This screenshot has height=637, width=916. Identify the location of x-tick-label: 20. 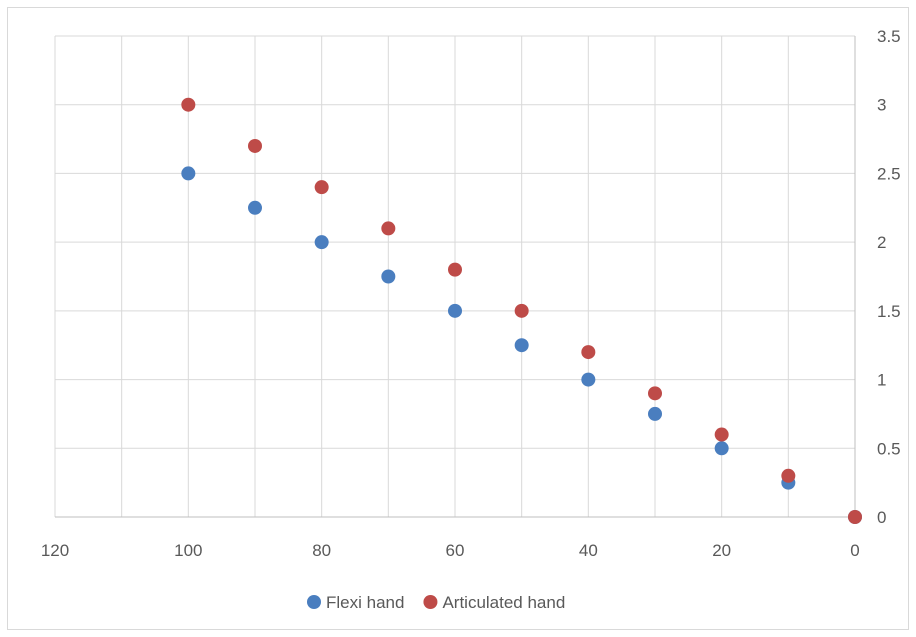
(721, 550).